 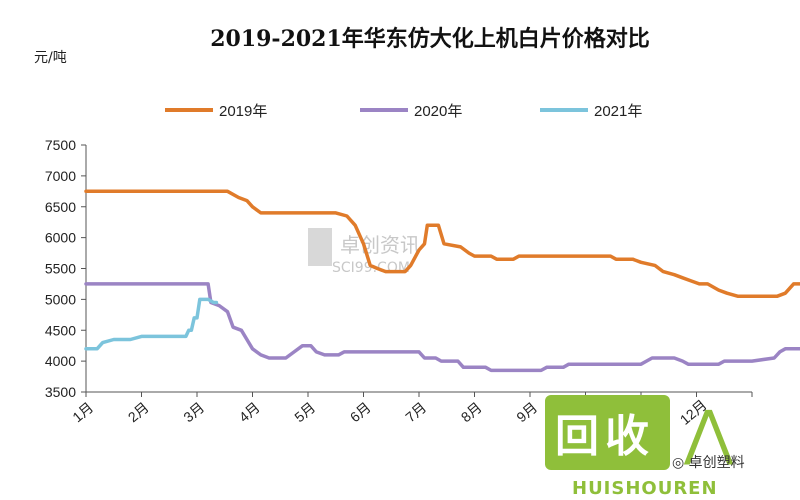 What do you see at coordinates (360, 412) in the screenshot?
I see `x-tick-label: 6月` at bounding box center [360, 412].